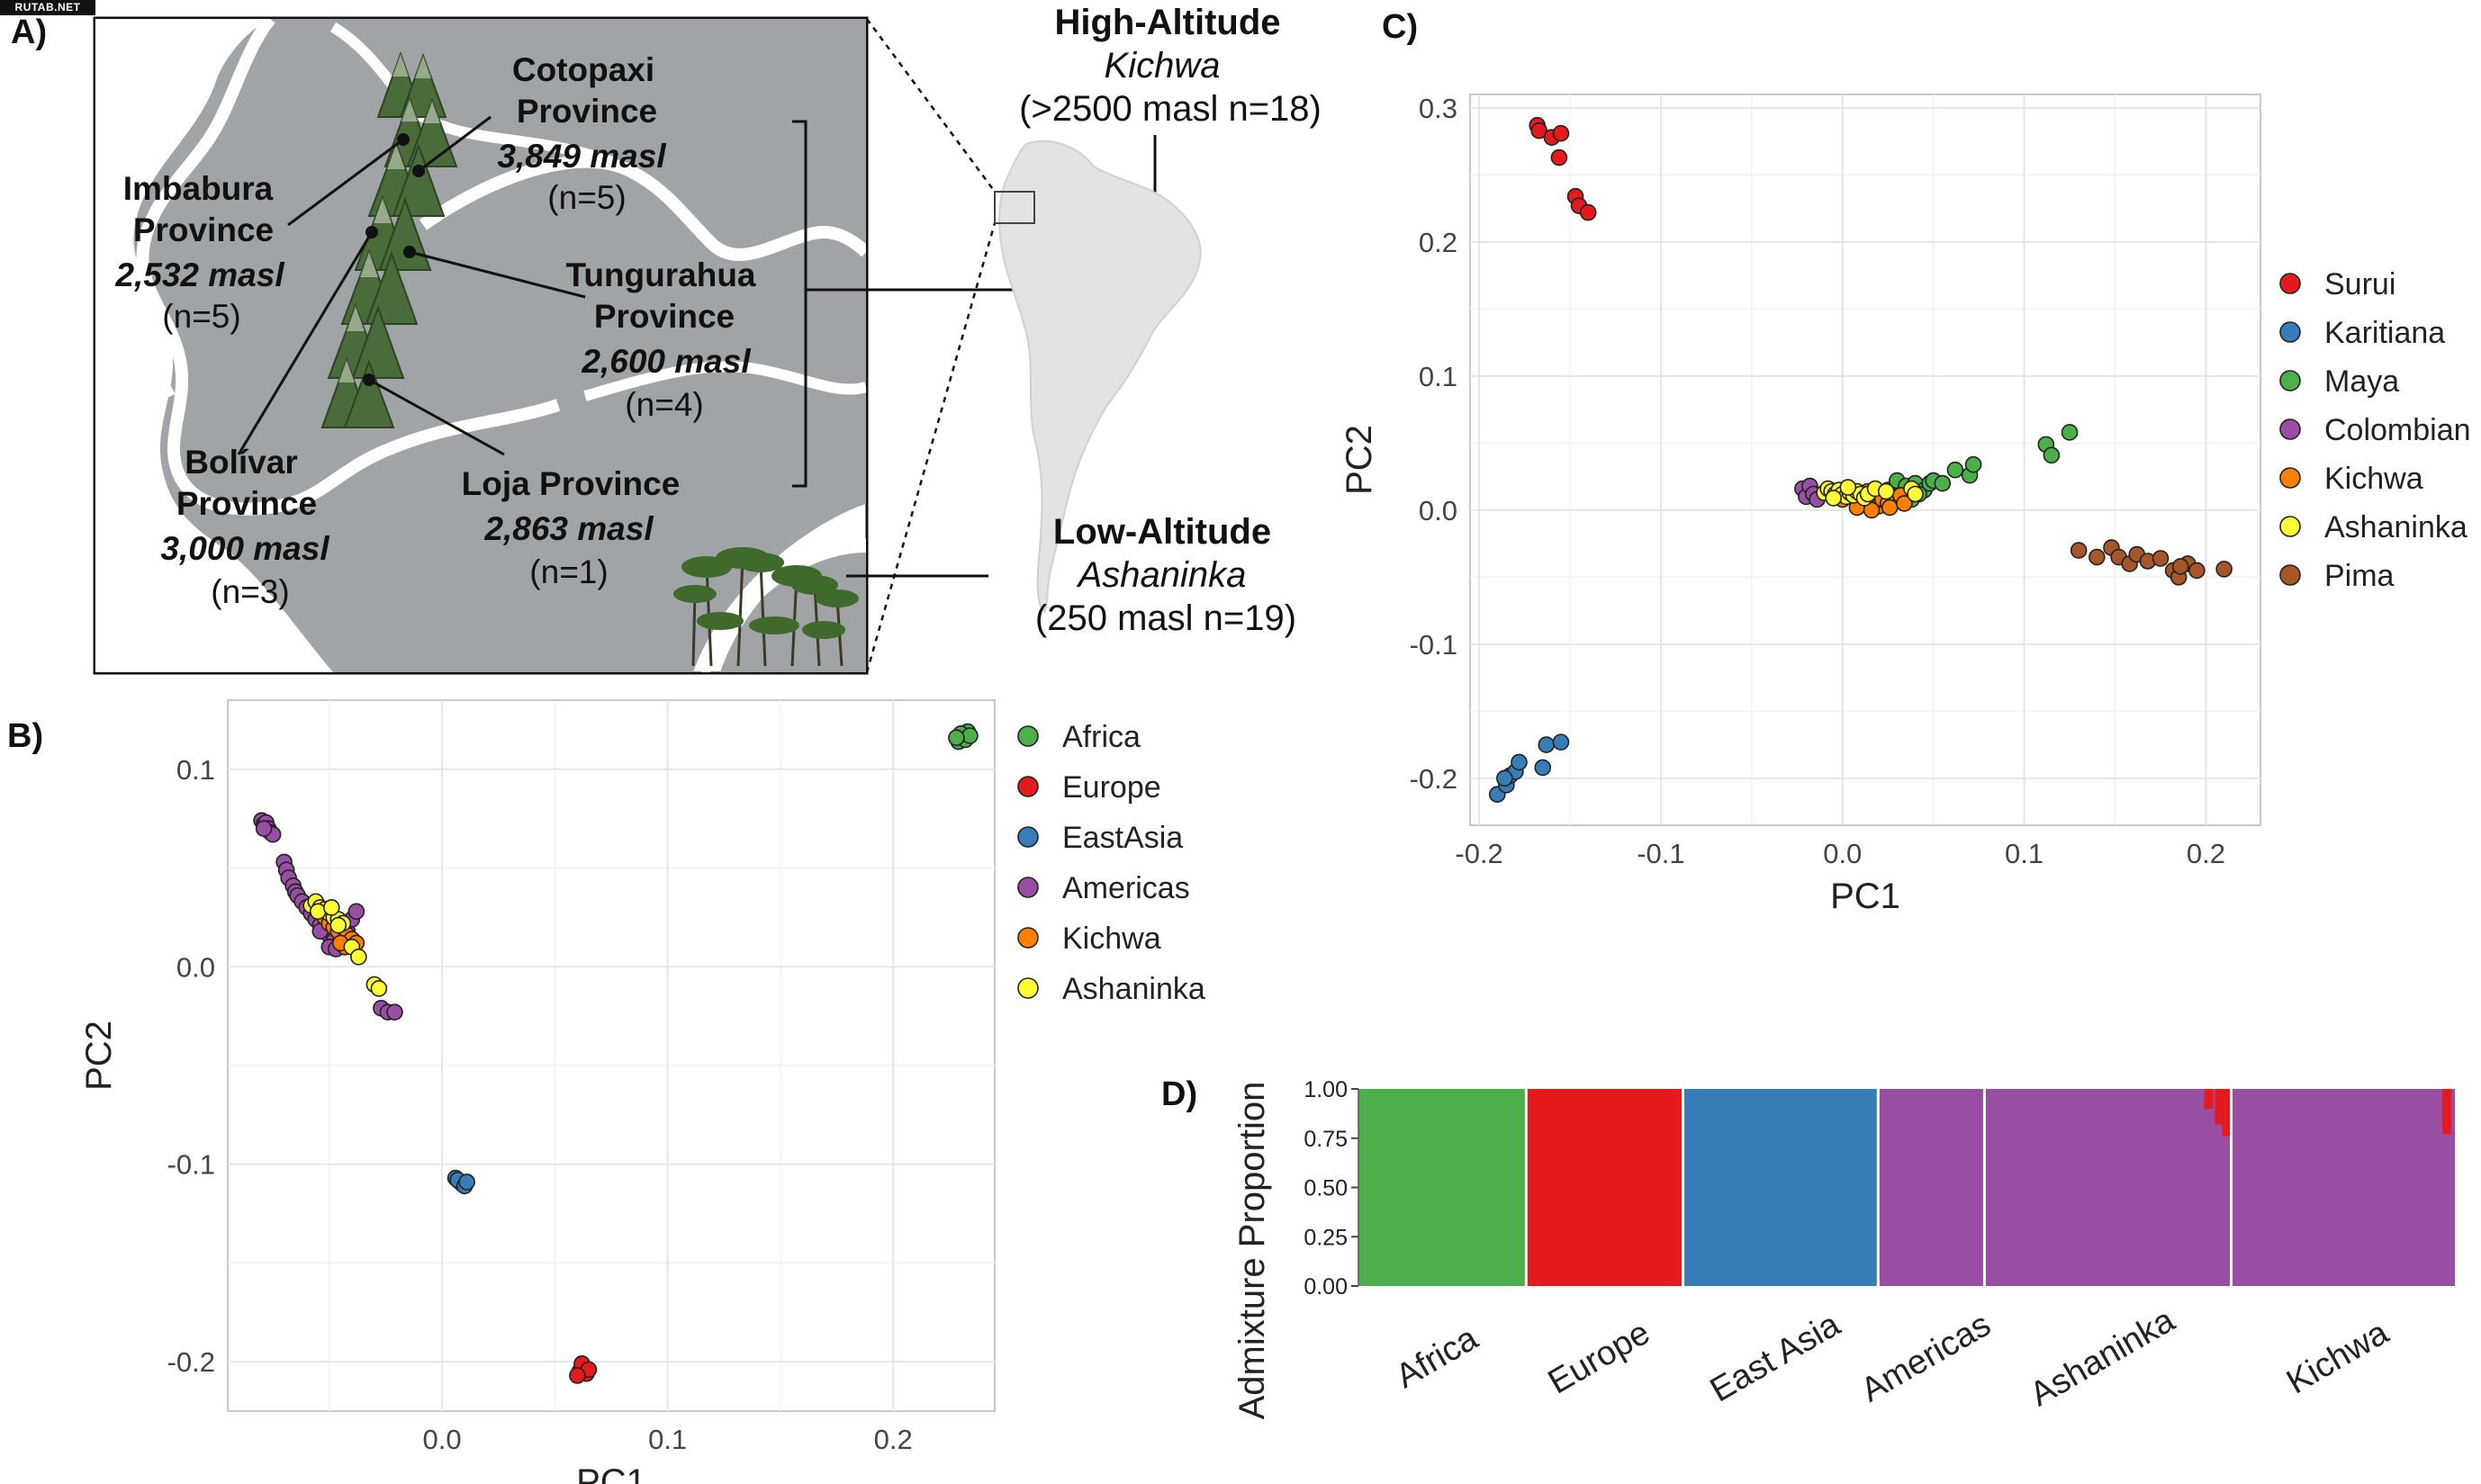 Image resolution: width=2481 pixels, height=1484 pixels. What do you see at coordinates (660, 275) in the screenshot?
I see `svg-text: Tungurahua` at bounding box center [660, 275].